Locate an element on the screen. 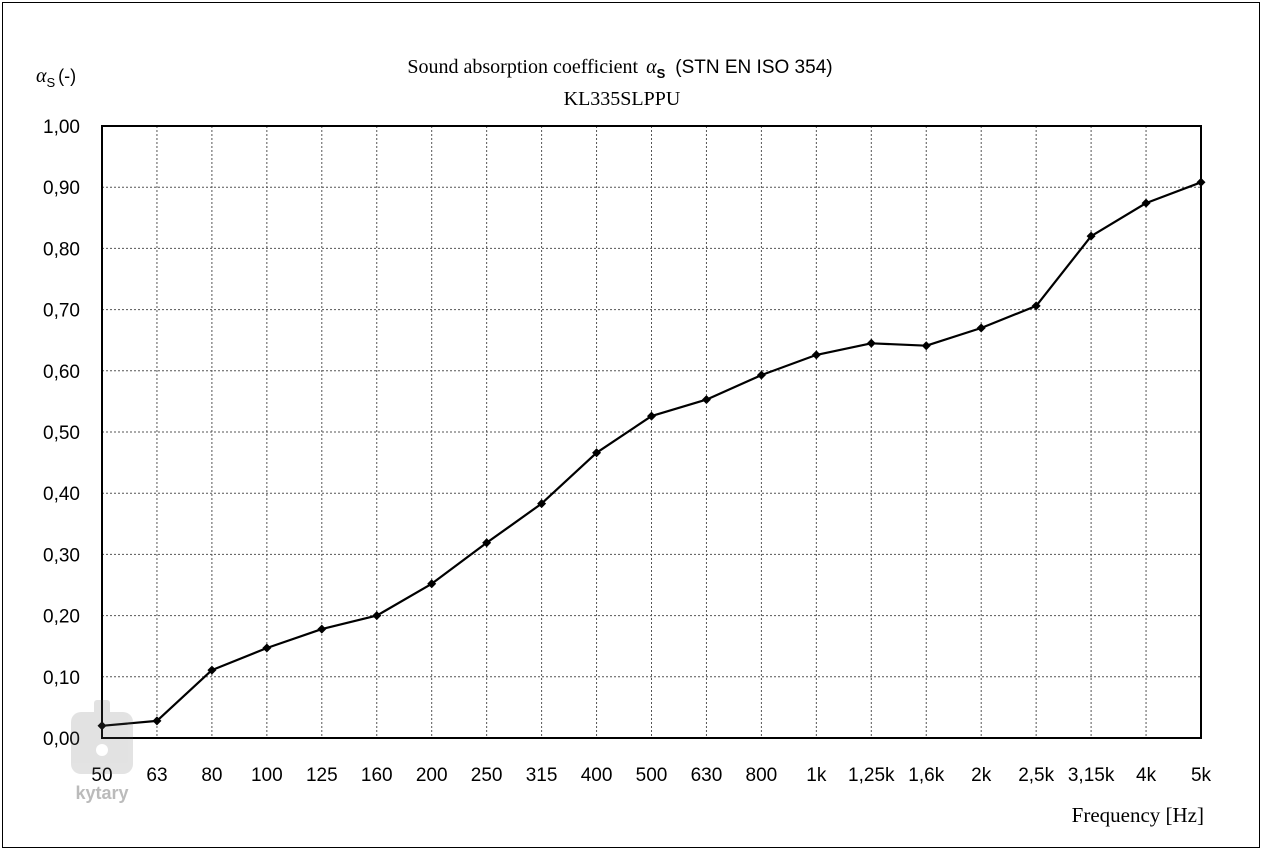  y-tick-label: 0,70 is located at coordinates (61, 311).